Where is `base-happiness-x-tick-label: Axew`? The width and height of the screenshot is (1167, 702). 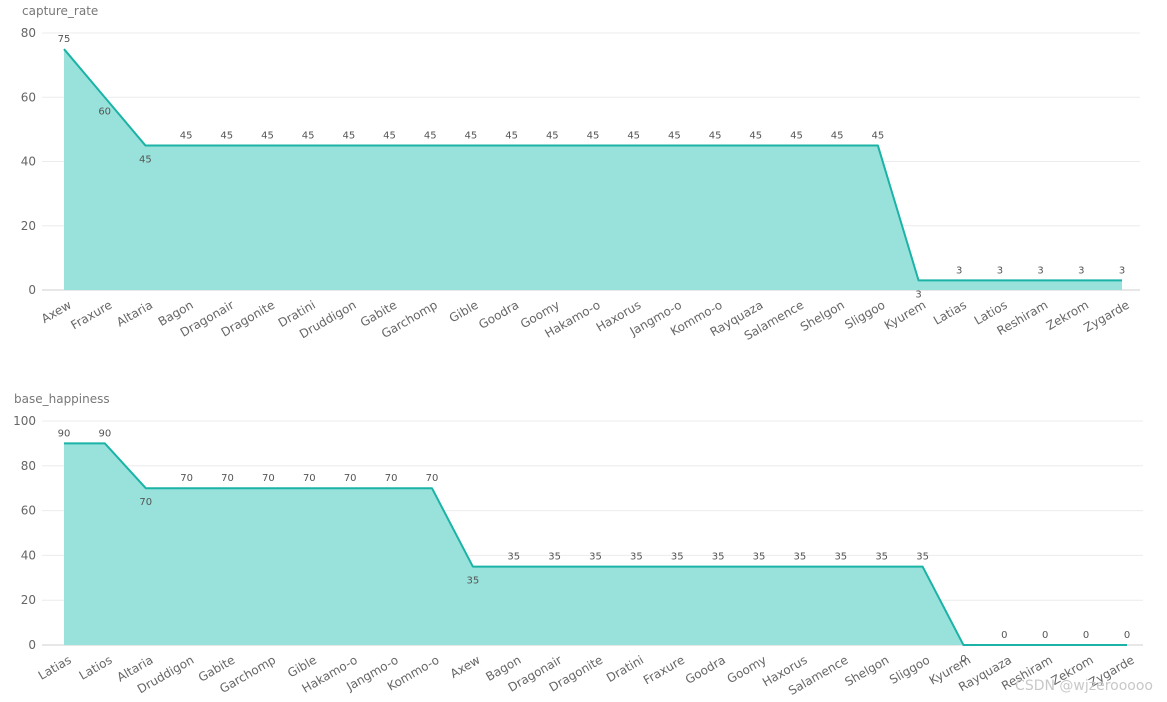
base-happiness-x-tick-label: Axew is located at coordinates (465, 667).